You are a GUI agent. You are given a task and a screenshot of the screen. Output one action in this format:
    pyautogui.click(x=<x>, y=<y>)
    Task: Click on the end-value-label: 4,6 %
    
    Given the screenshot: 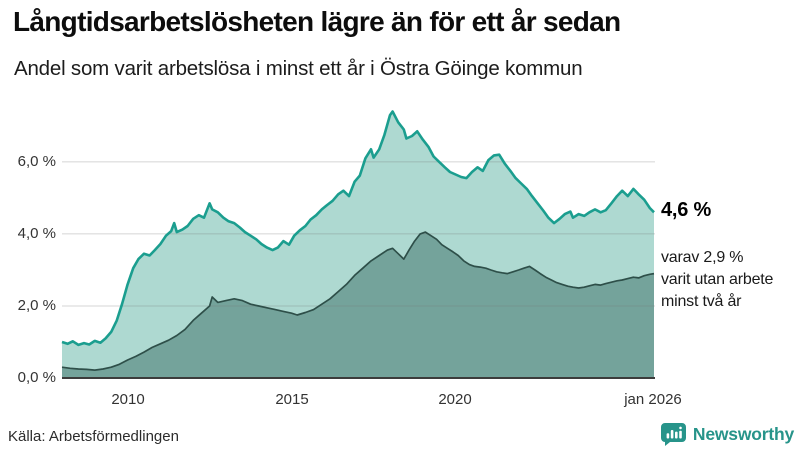 What is the action you would take?
    pyautogui.click(x=686, y=210)
    